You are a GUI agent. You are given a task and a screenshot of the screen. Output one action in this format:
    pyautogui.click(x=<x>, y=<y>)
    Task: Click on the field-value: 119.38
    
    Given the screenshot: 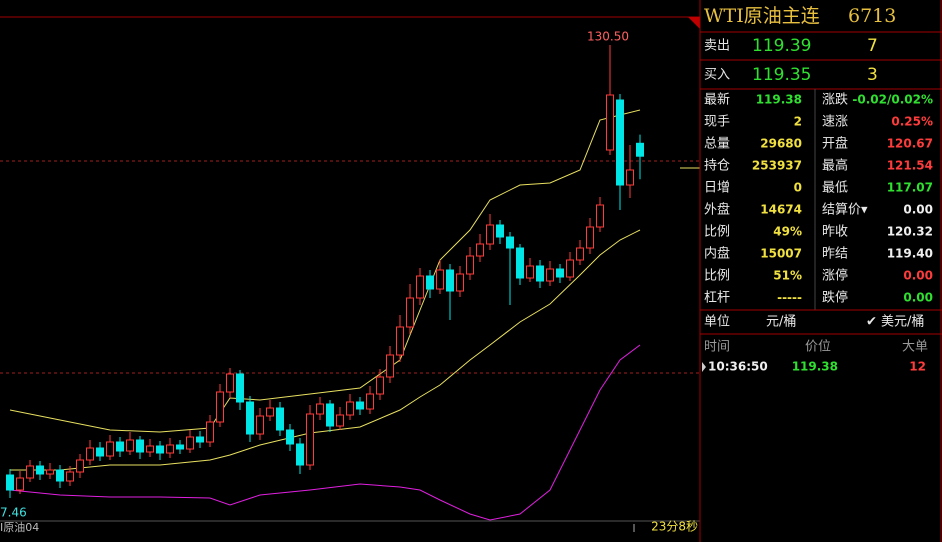 What is the action you would take?
    pyautogui.click(x=779, y=100)
    